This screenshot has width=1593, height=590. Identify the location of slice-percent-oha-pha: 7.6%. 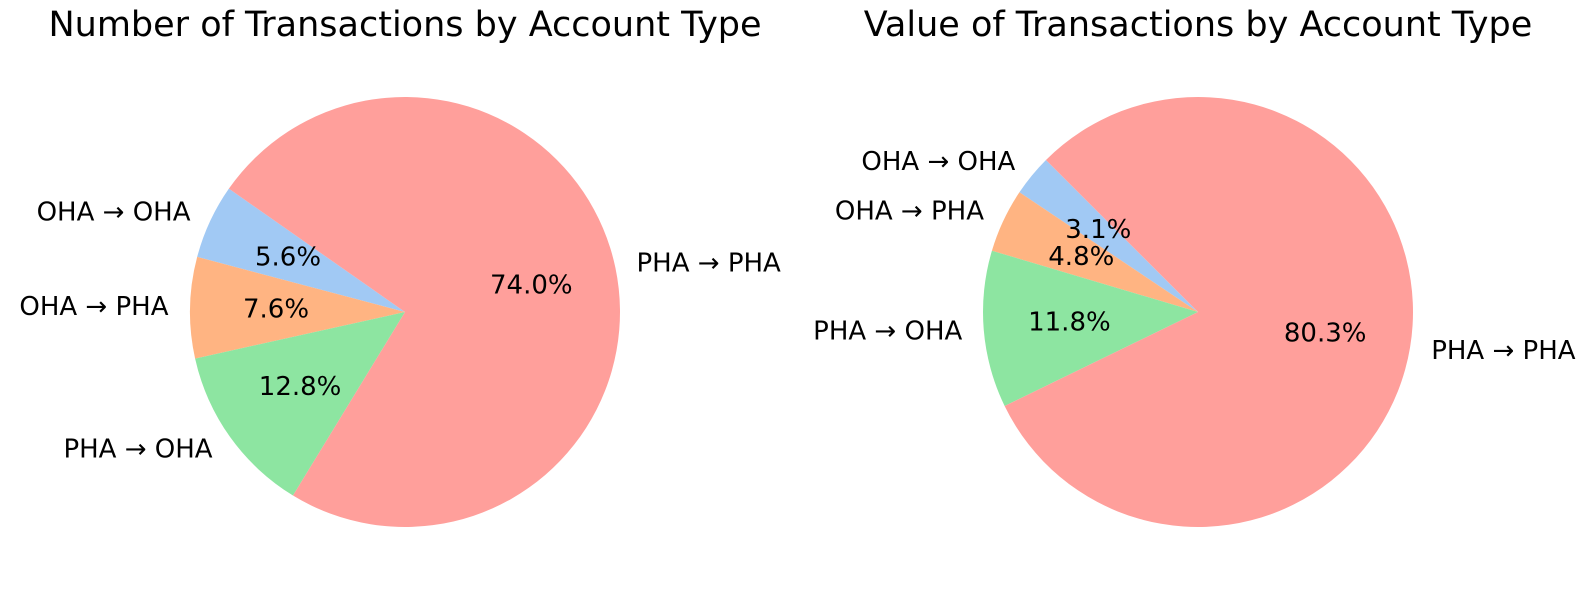
(276, 309).